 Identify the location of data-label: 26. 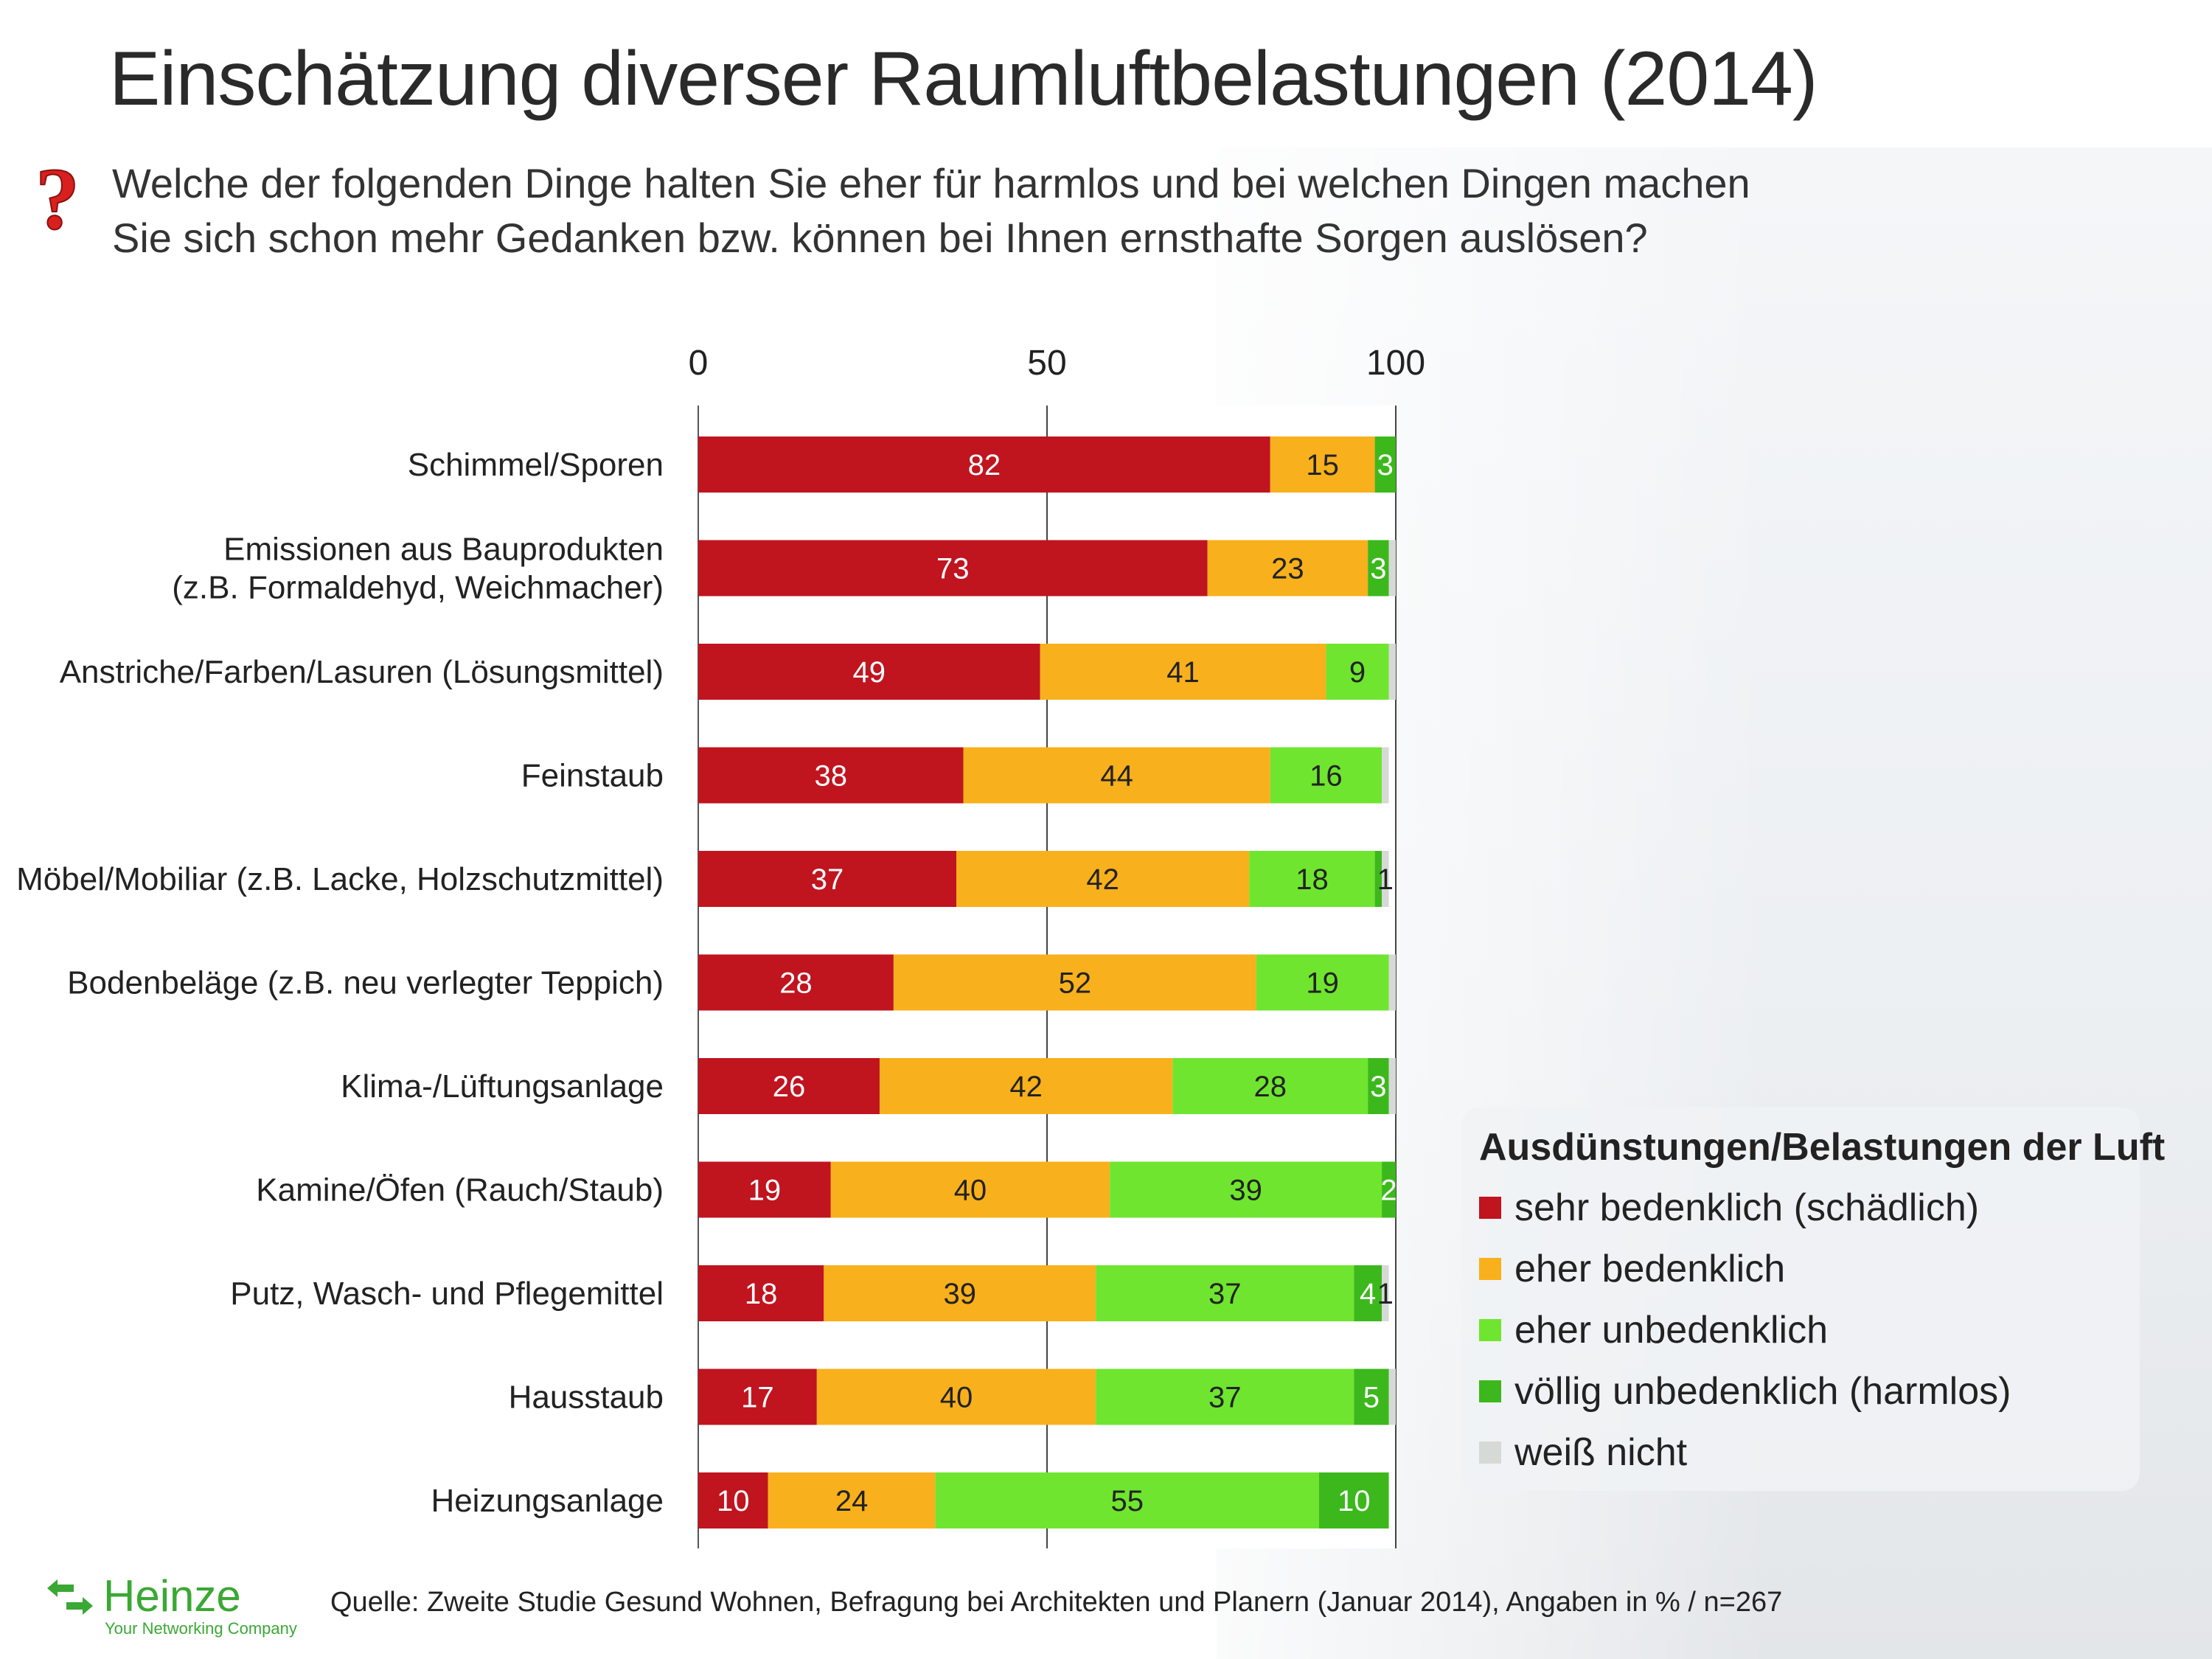
(789, 1087).